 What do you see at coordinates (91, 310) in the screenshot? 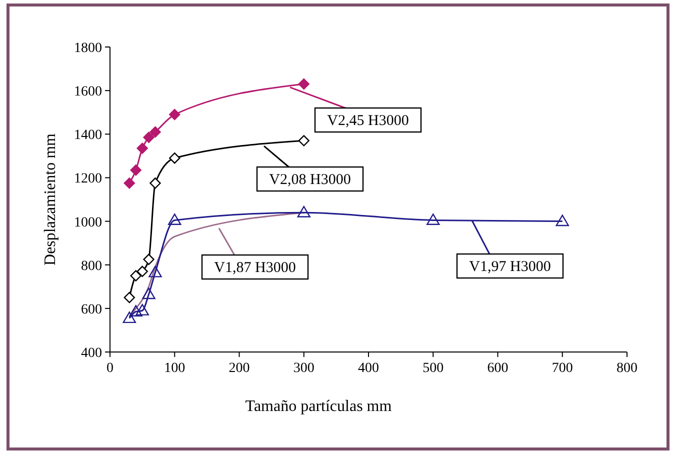
I see `y-tick-label: 600` at bounding box center [91, 310].